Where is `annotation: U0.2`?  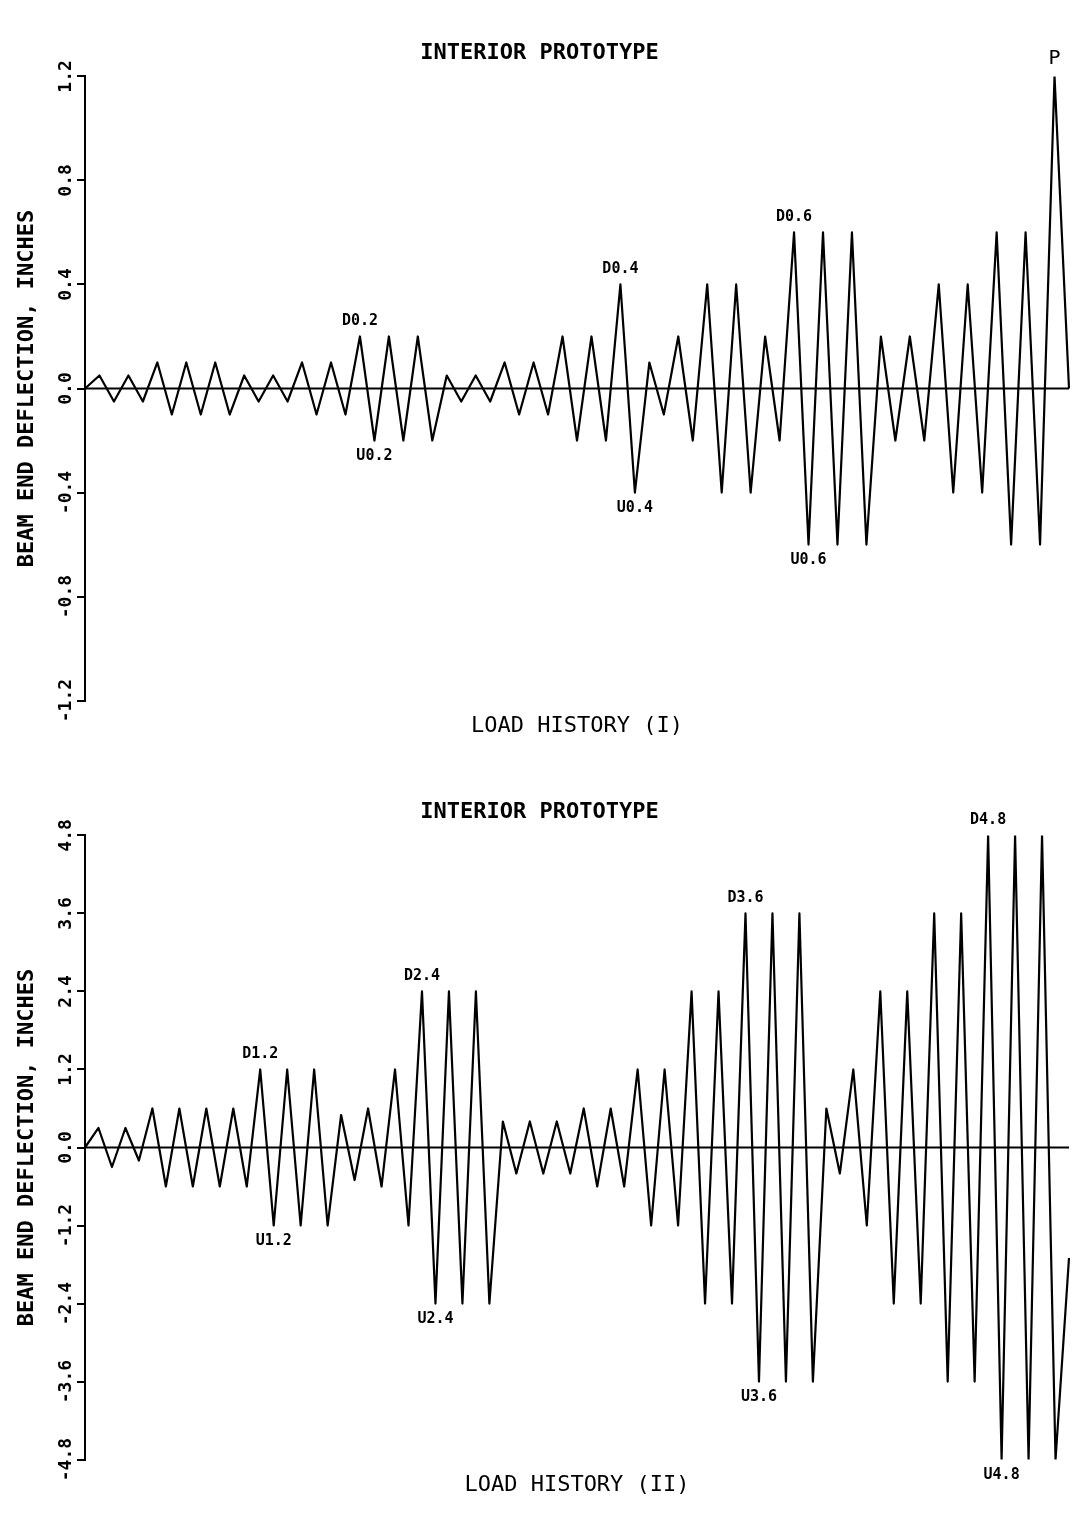 annotation: U0.2 is located at coordinates (374, 454).